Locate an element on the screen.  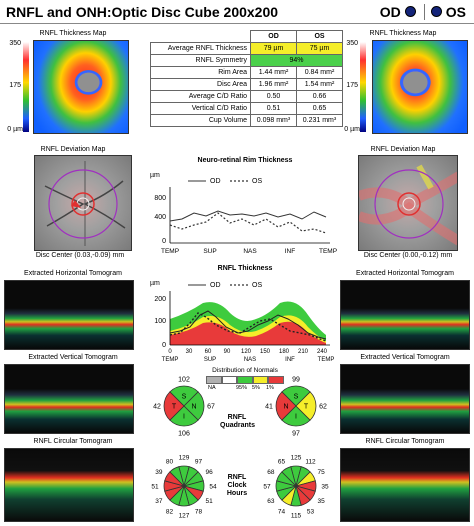
distribution-label-95: 95% is located at coordinates (242, 388).